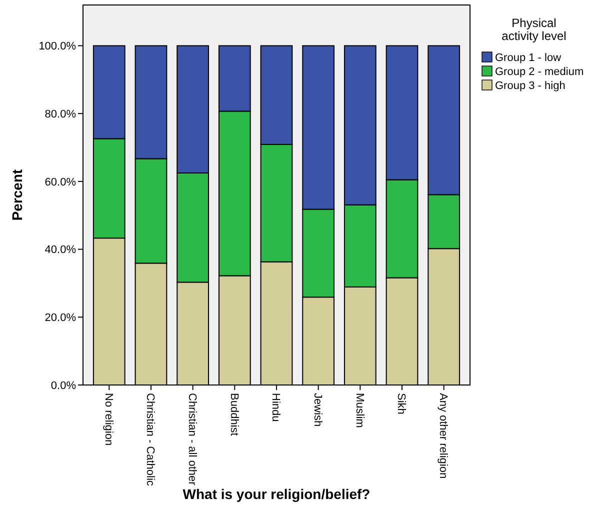 This screenshot has height=519, width=590. I want to click on legend-label: Group 3 - high, so click(530, 86).